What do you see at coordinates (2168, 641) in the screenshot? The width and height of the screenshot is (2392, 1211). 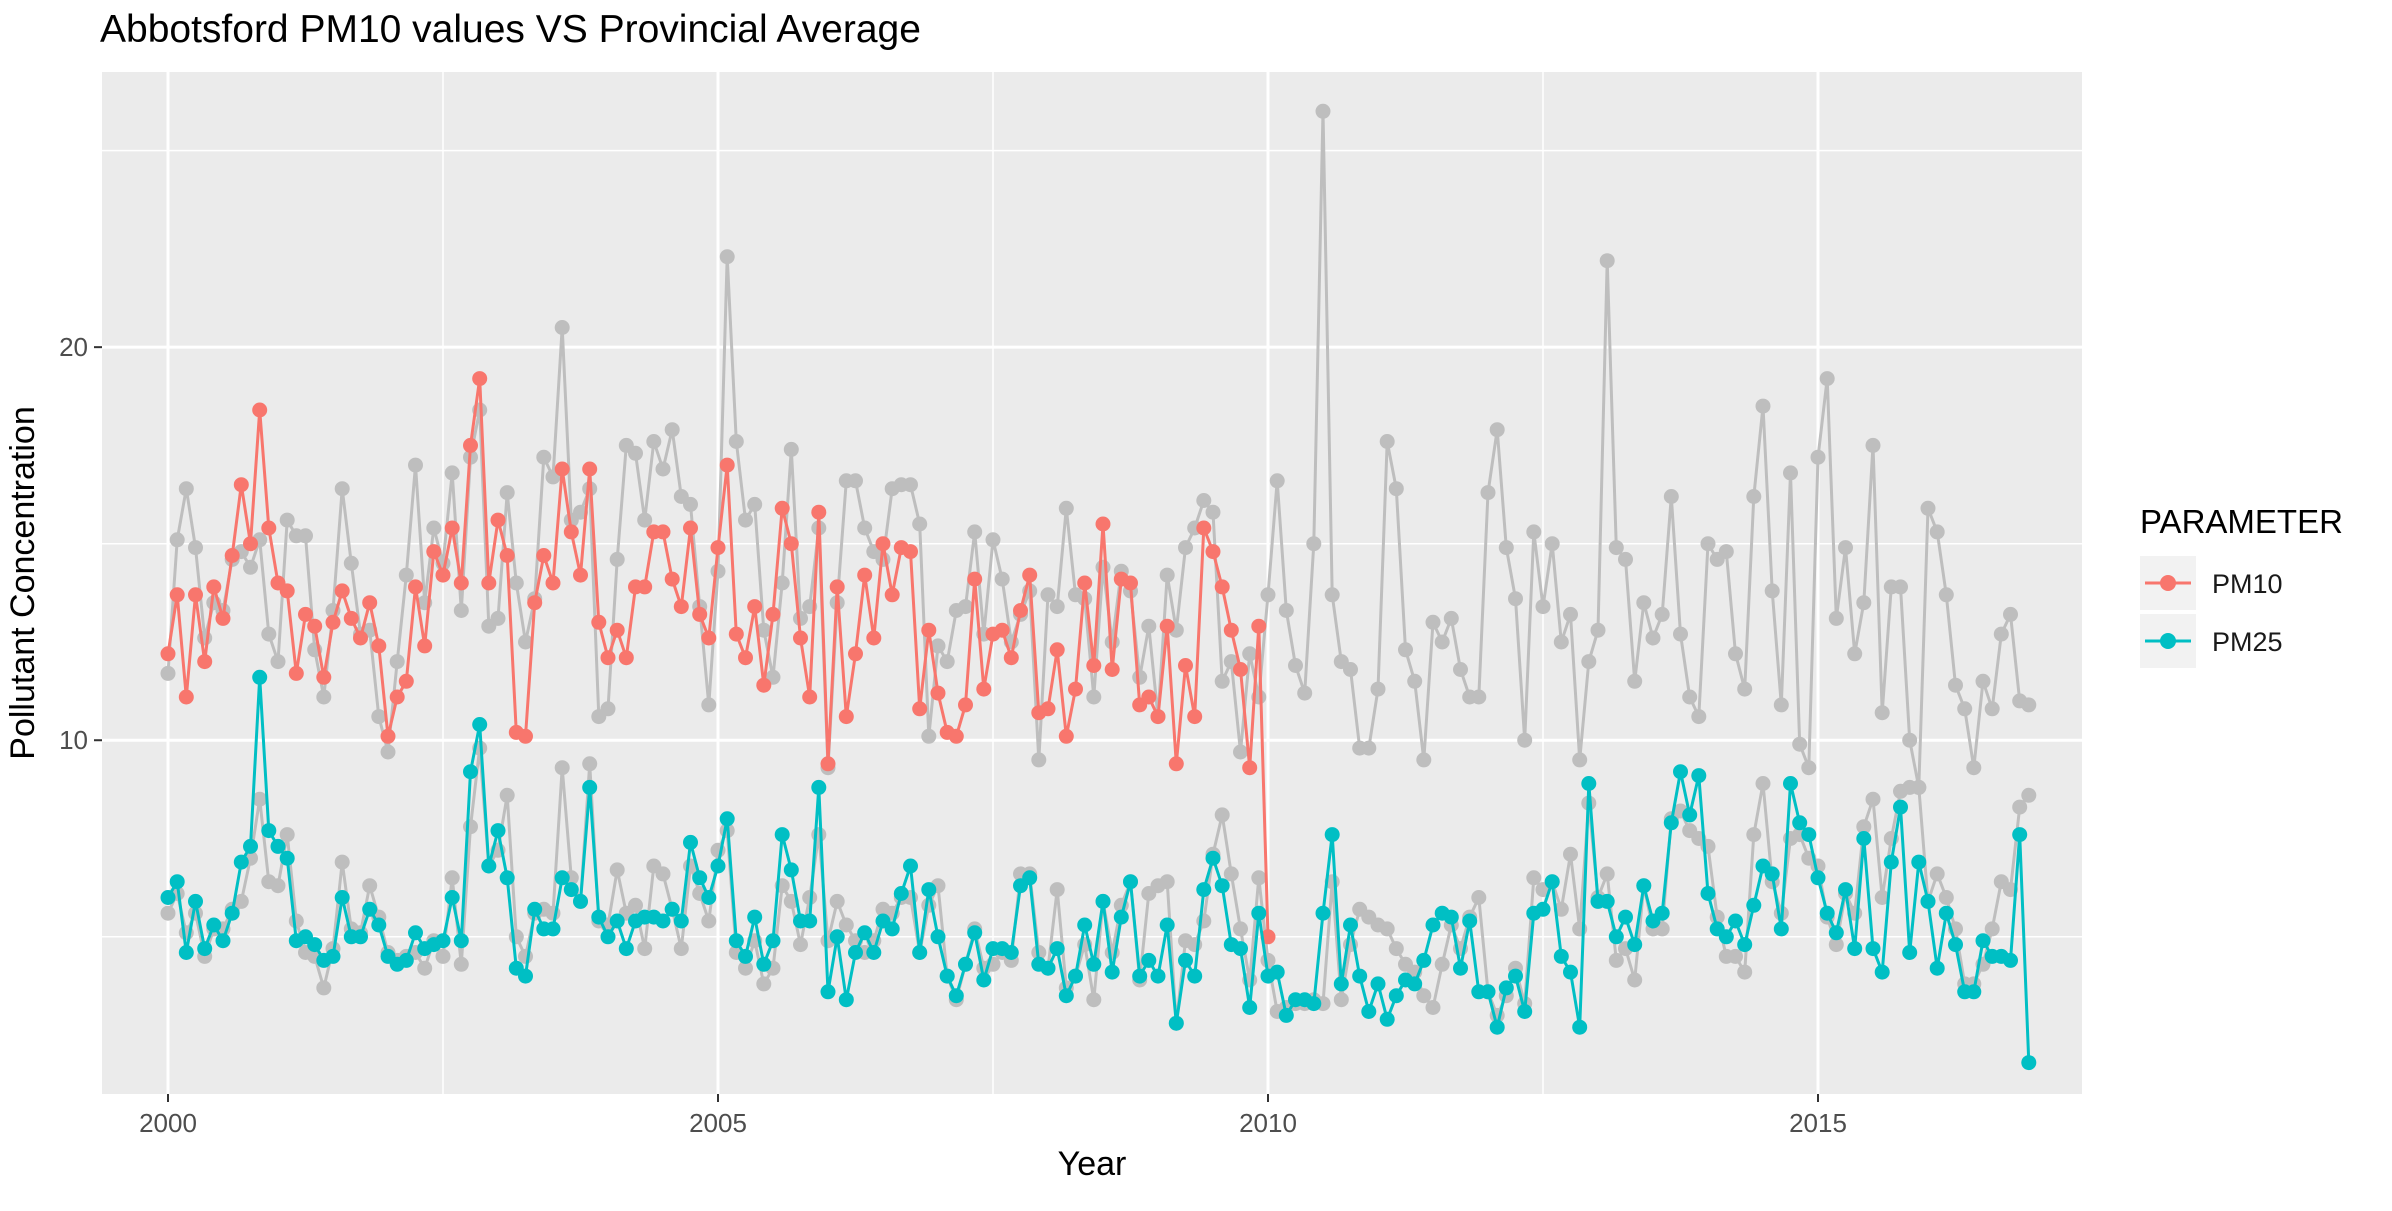 I see `legend-marker-pm25` at bounding box center [2168, 641].